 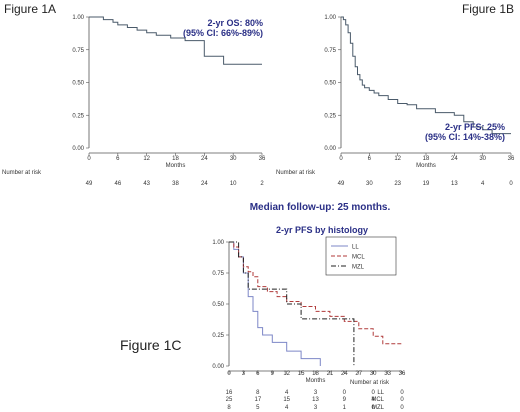 I want to click on risk-value: 9, so click(x=345, y=400).